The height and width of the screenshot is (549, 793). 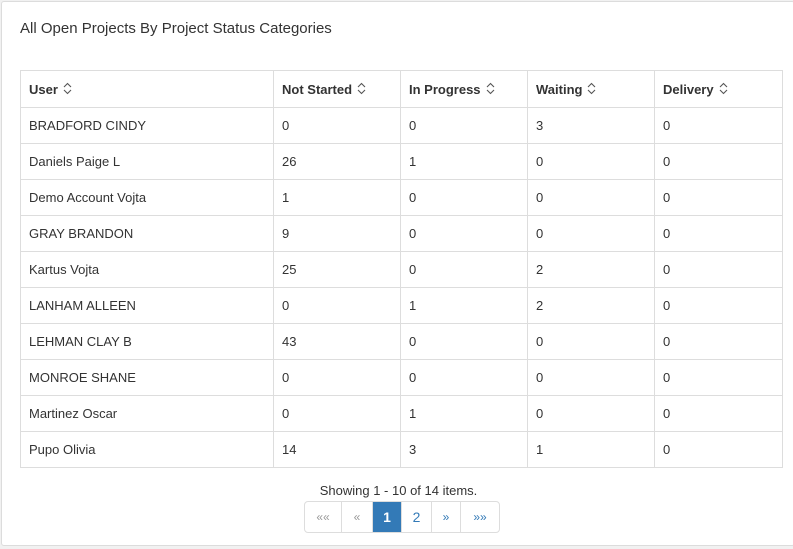 What do you see at coordinates (147, 413) in the screenshot?
I see `cell-user: Martinez Oscar` at bounding box center [147, 413].